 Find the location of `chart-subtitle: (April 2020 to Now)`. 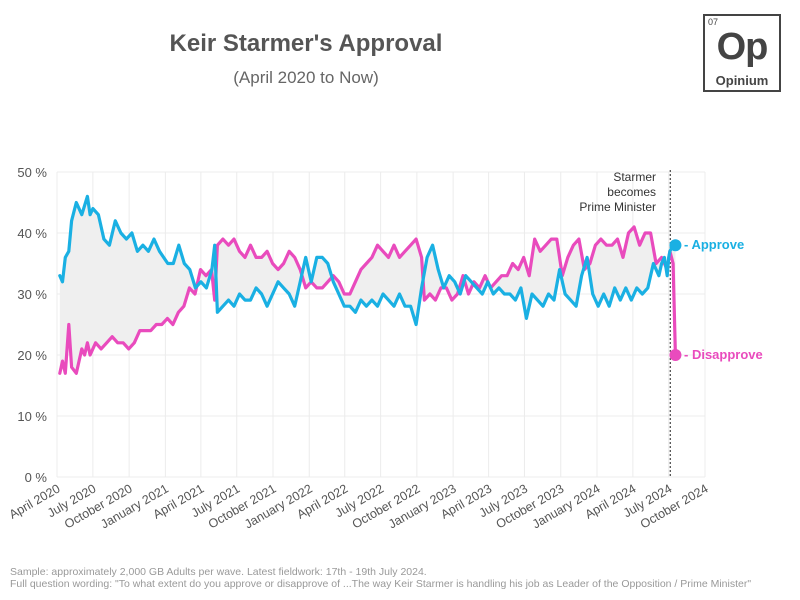

chart-subtitle: (April 2020 to Now) is located at coordinates (306, 77).